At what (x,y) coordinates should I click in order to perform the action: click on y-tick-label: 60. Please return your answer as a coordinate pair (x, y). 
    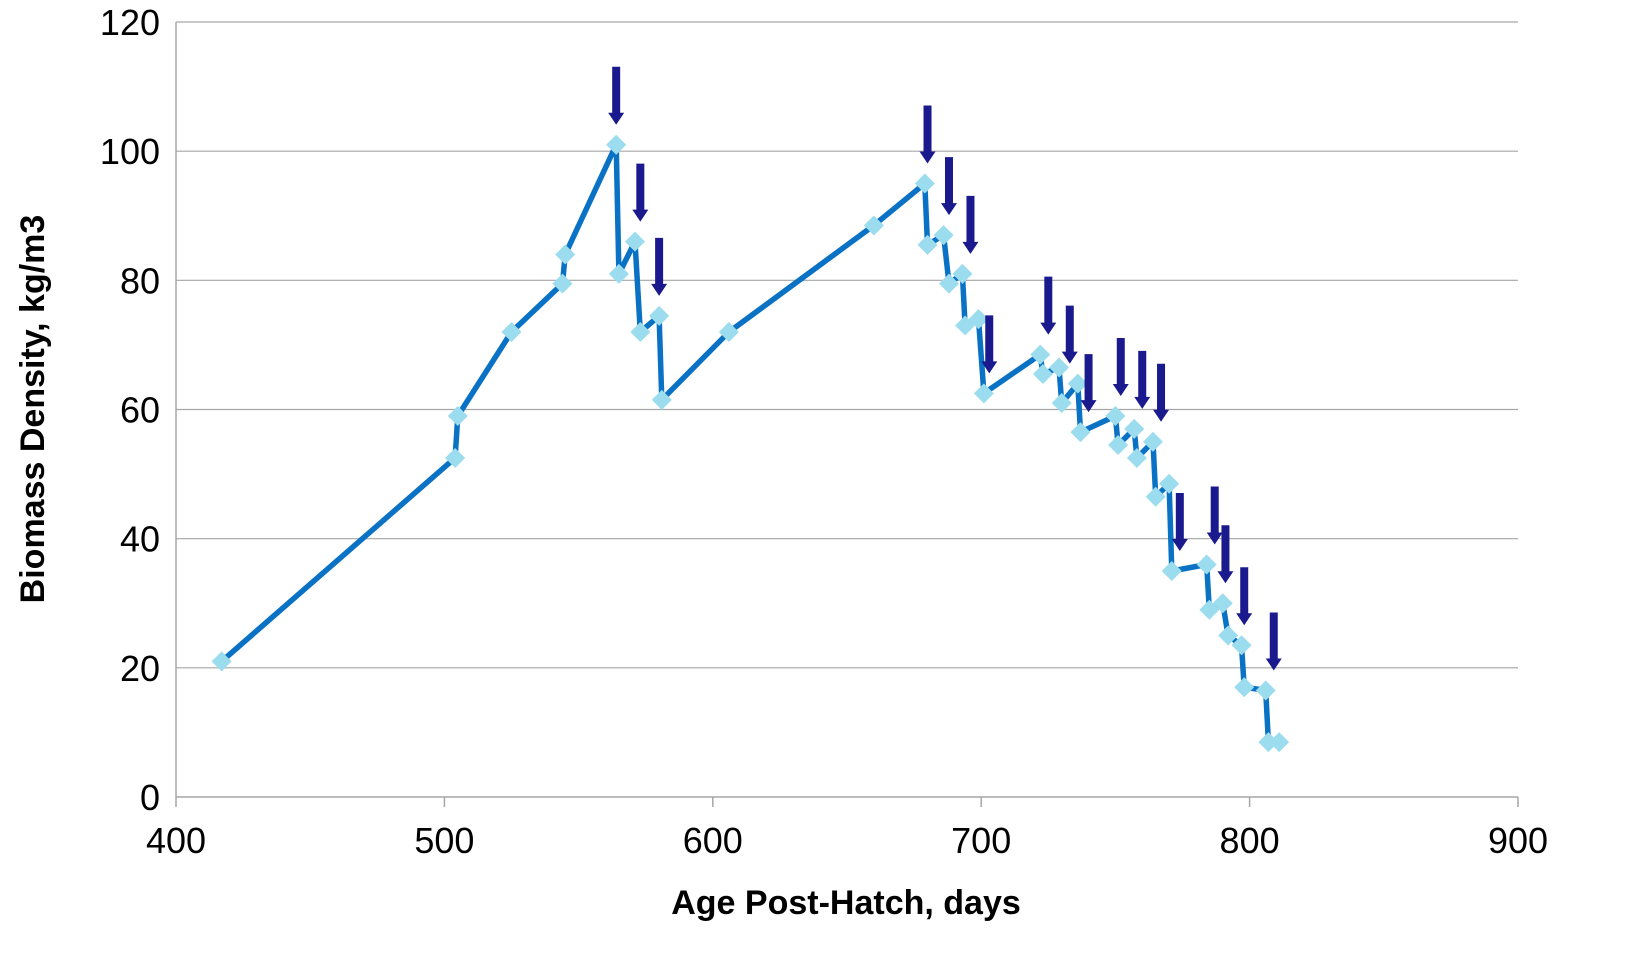
    Looking at the image, I should click on (140, 410).